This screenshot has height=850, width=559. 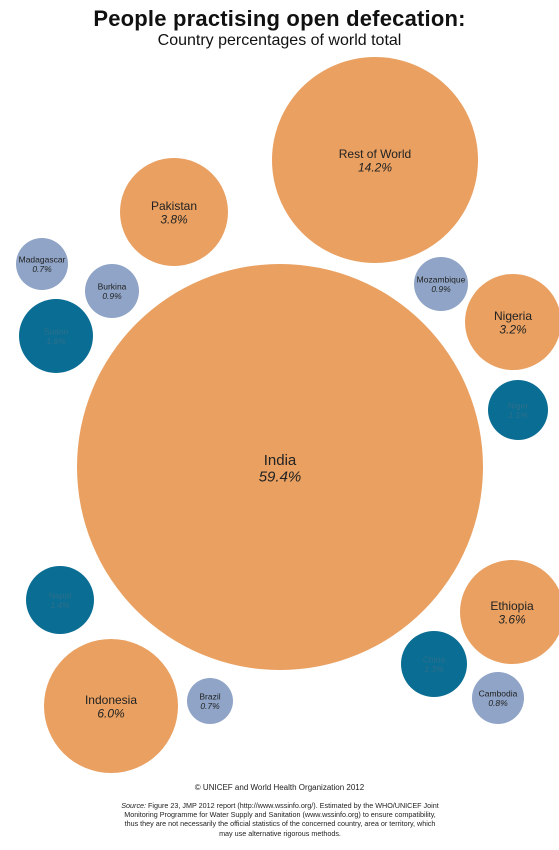 I want to click on bubble-value: 3.2%, so click(x=513, y=329).